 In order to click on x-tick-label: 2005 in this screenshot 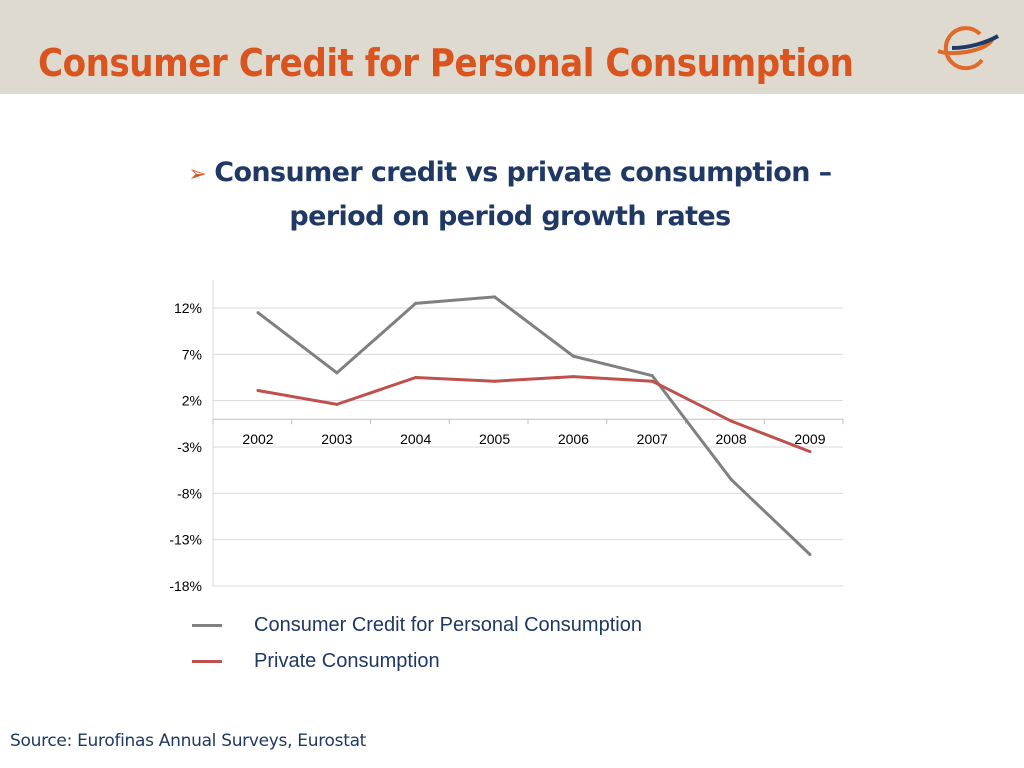, I will do `click(494, 439)`.